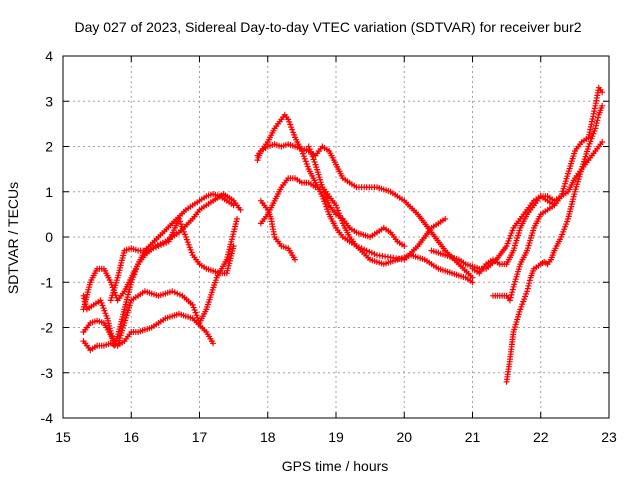 Image resolution: width=640 pixels, height=480 pixels. Describe the element at coordinates (13, 238) in the screenshot. I see `y-axis-label: SDTVAR / TECUs` at that location.